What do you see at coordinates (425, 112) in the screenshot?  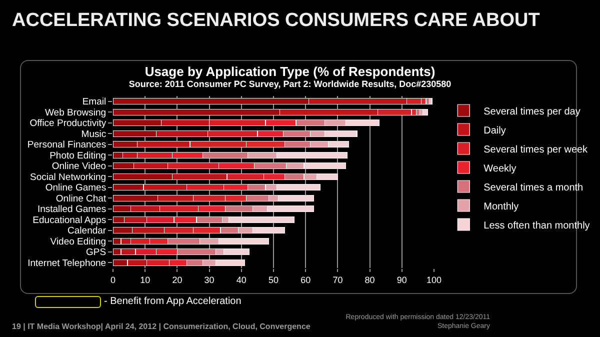 I see `bar` at bounding box center [425, 112].